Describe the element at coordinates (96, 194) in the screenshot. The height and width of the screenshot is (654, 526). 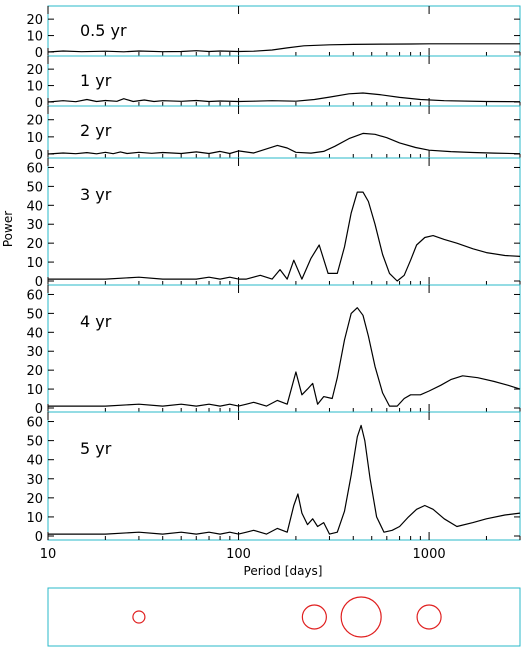
I see `panel-label: 3 yr` at that location.